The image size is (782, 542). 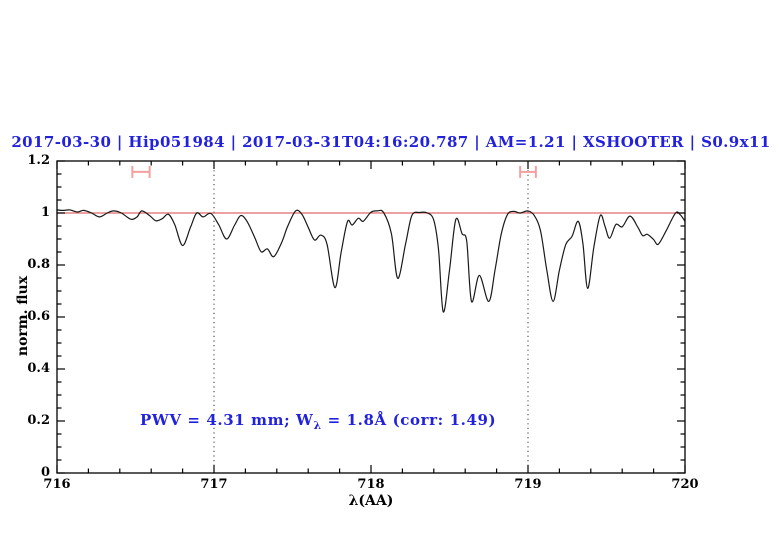 I want to click on x-axis-title: λ(AA), so click(x=371, y=501).